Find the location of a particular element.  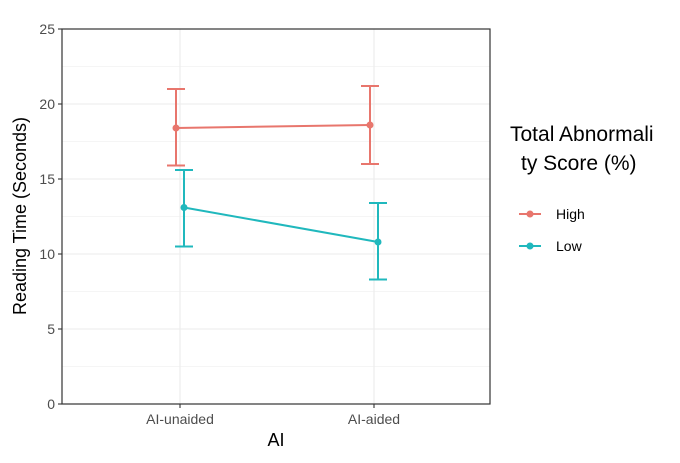

series-high is located at coordinates (273, 126).